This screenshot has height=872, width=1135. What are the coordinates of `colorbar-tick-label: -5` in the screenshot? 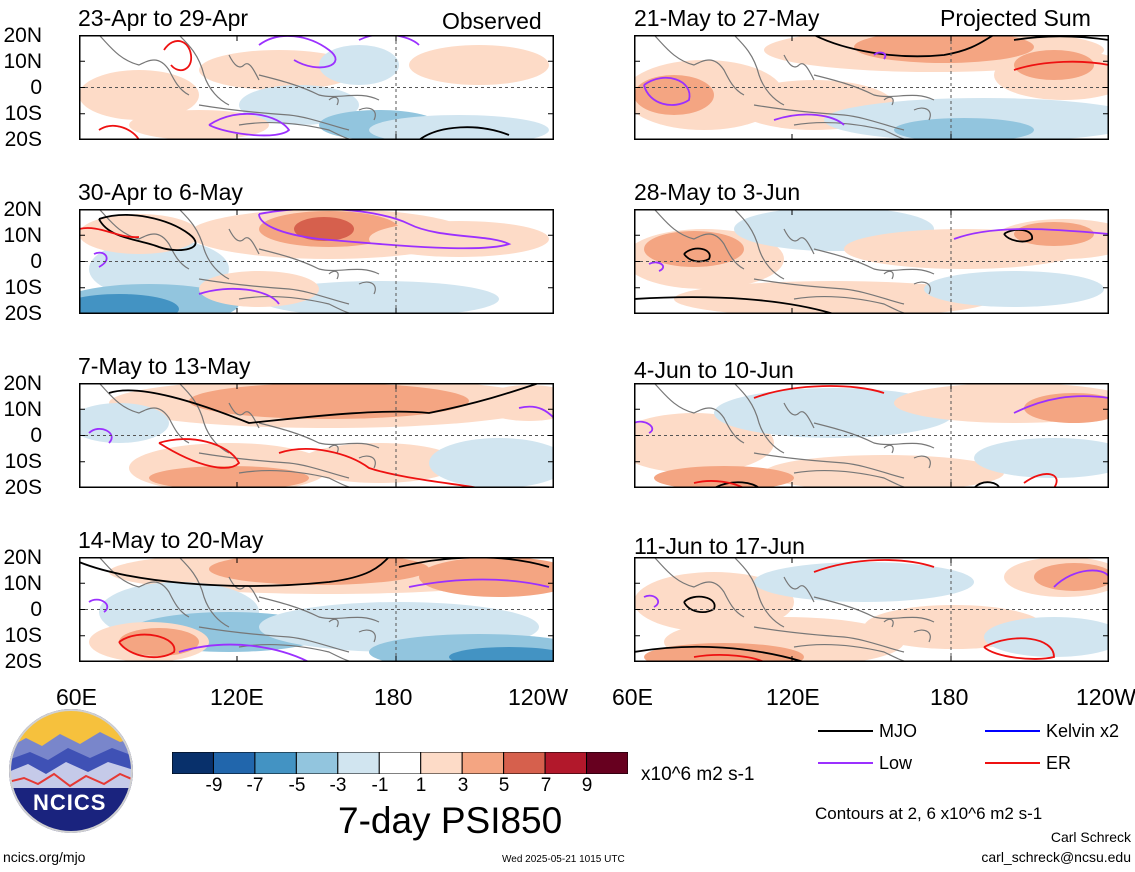 It's located at (297, 785).